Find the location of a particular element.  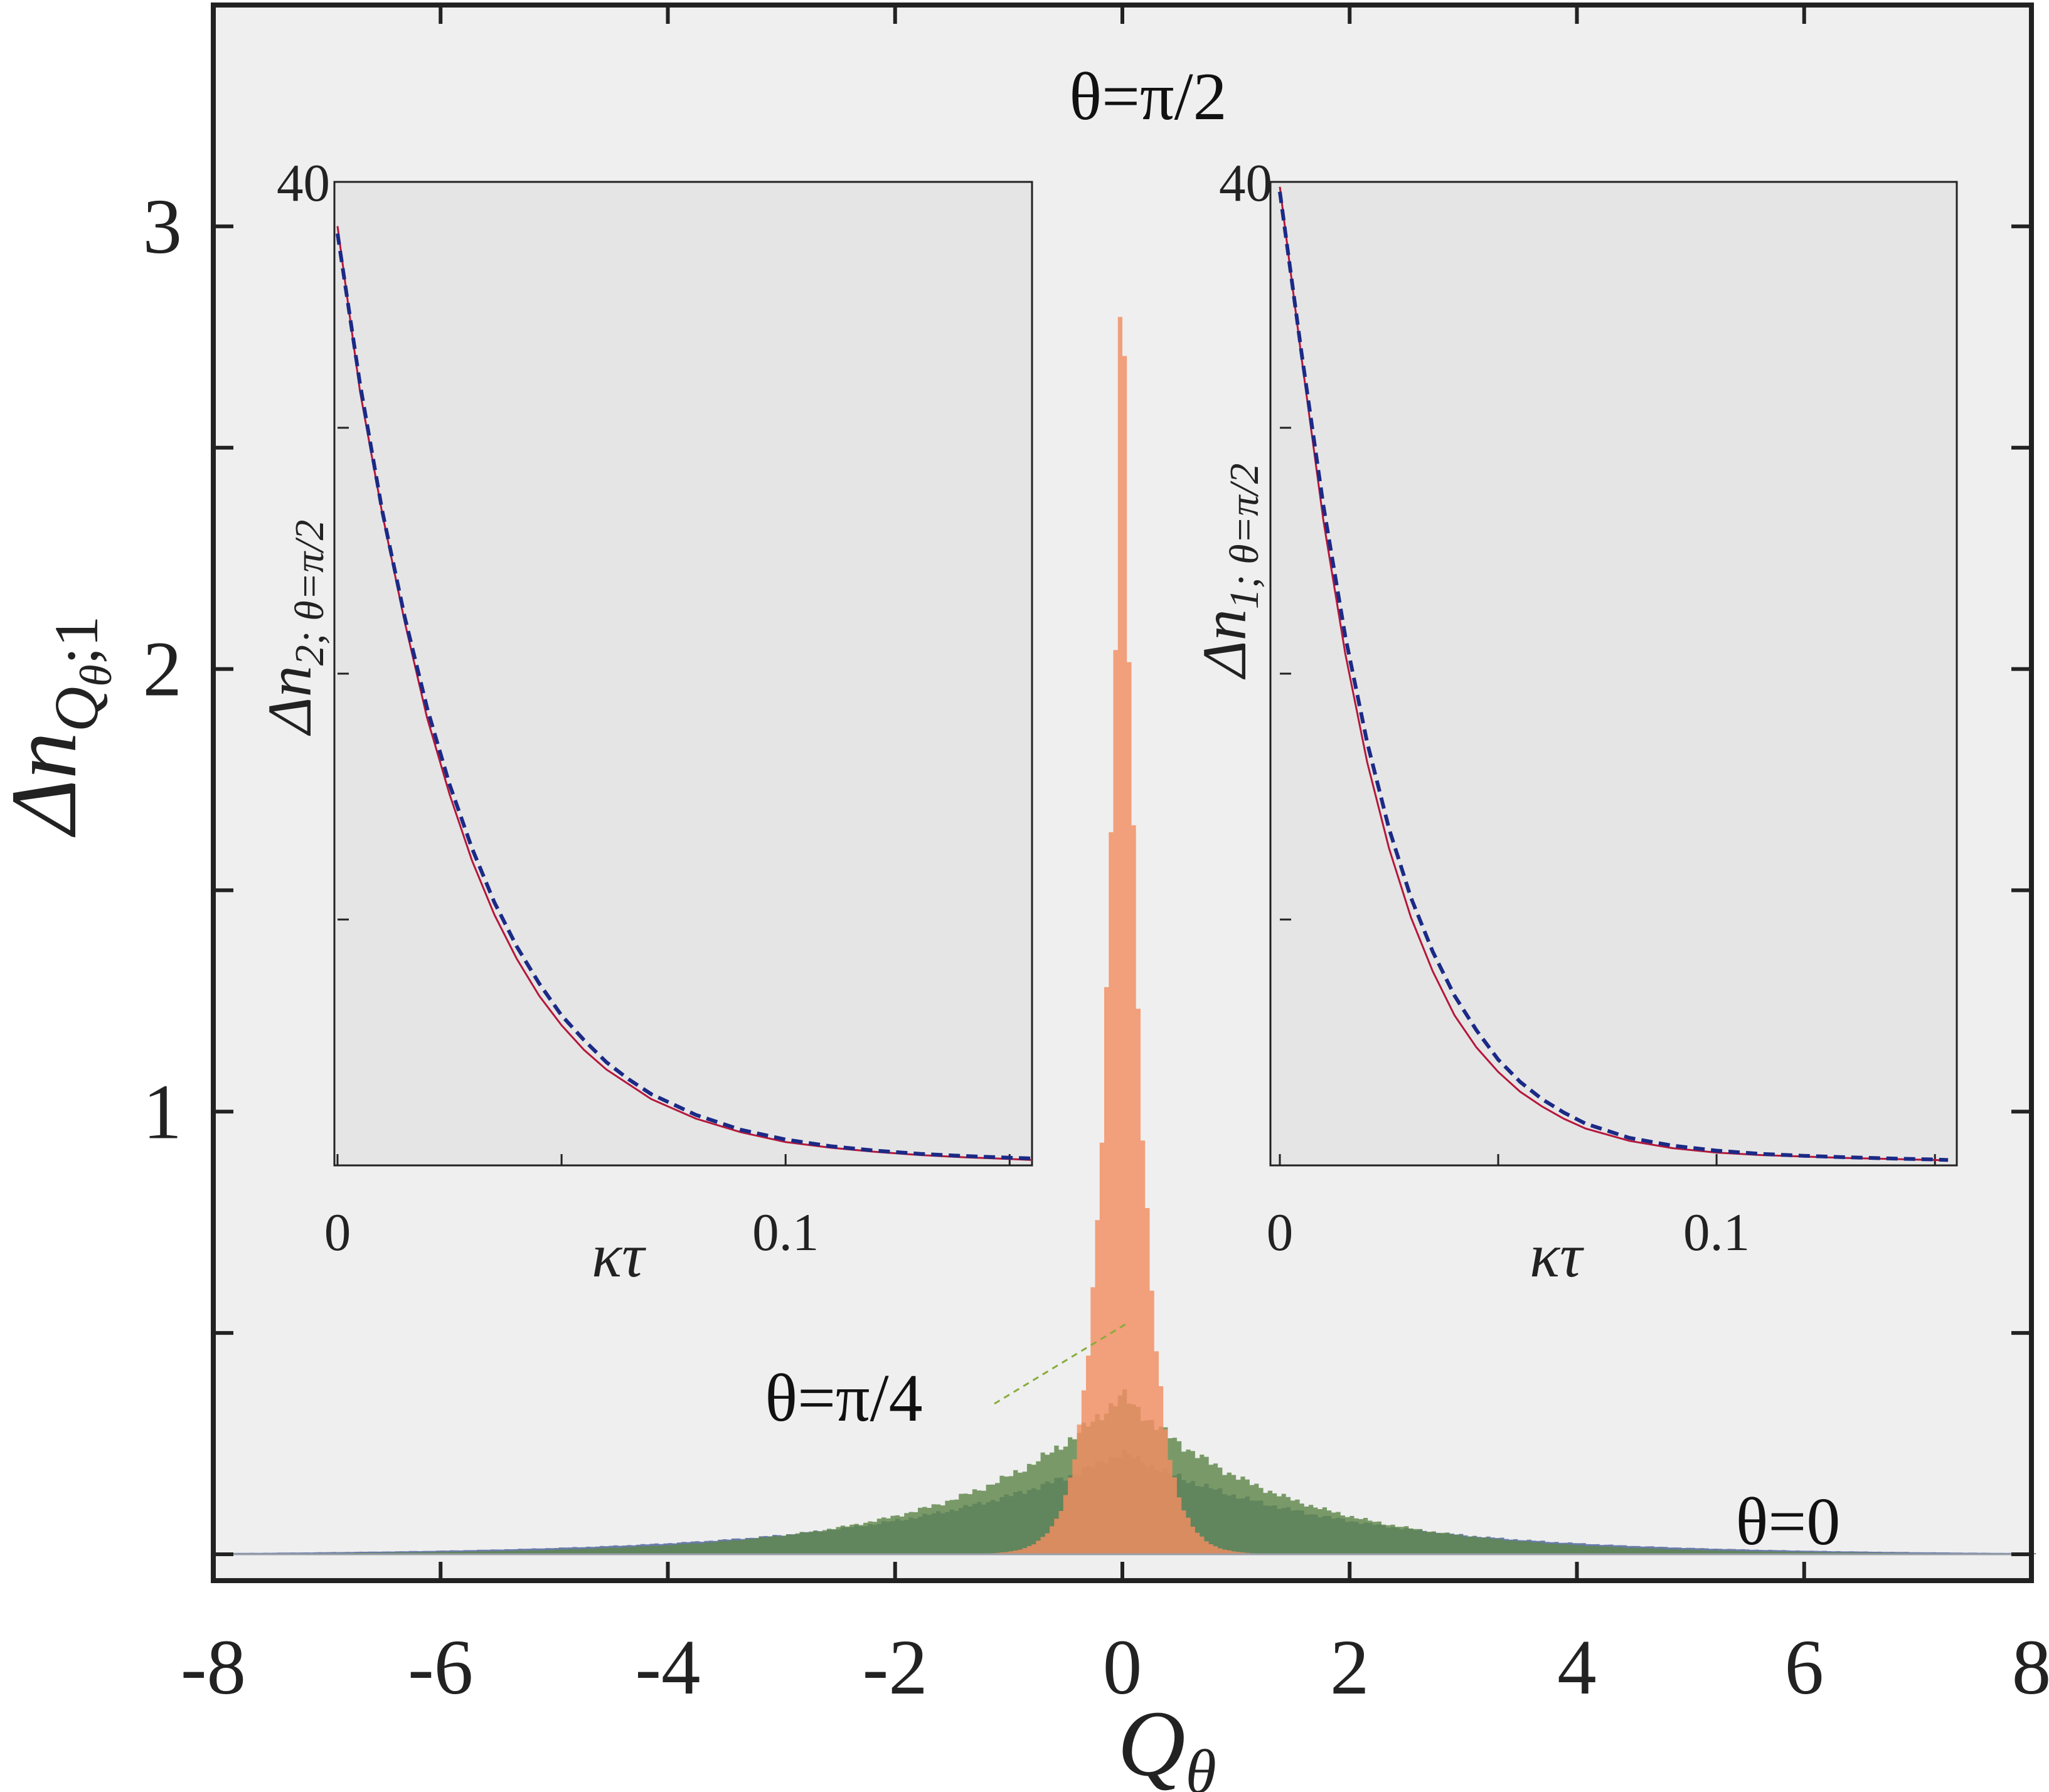

x-tick-label: 2 is located at coordinates (1350, 1668).